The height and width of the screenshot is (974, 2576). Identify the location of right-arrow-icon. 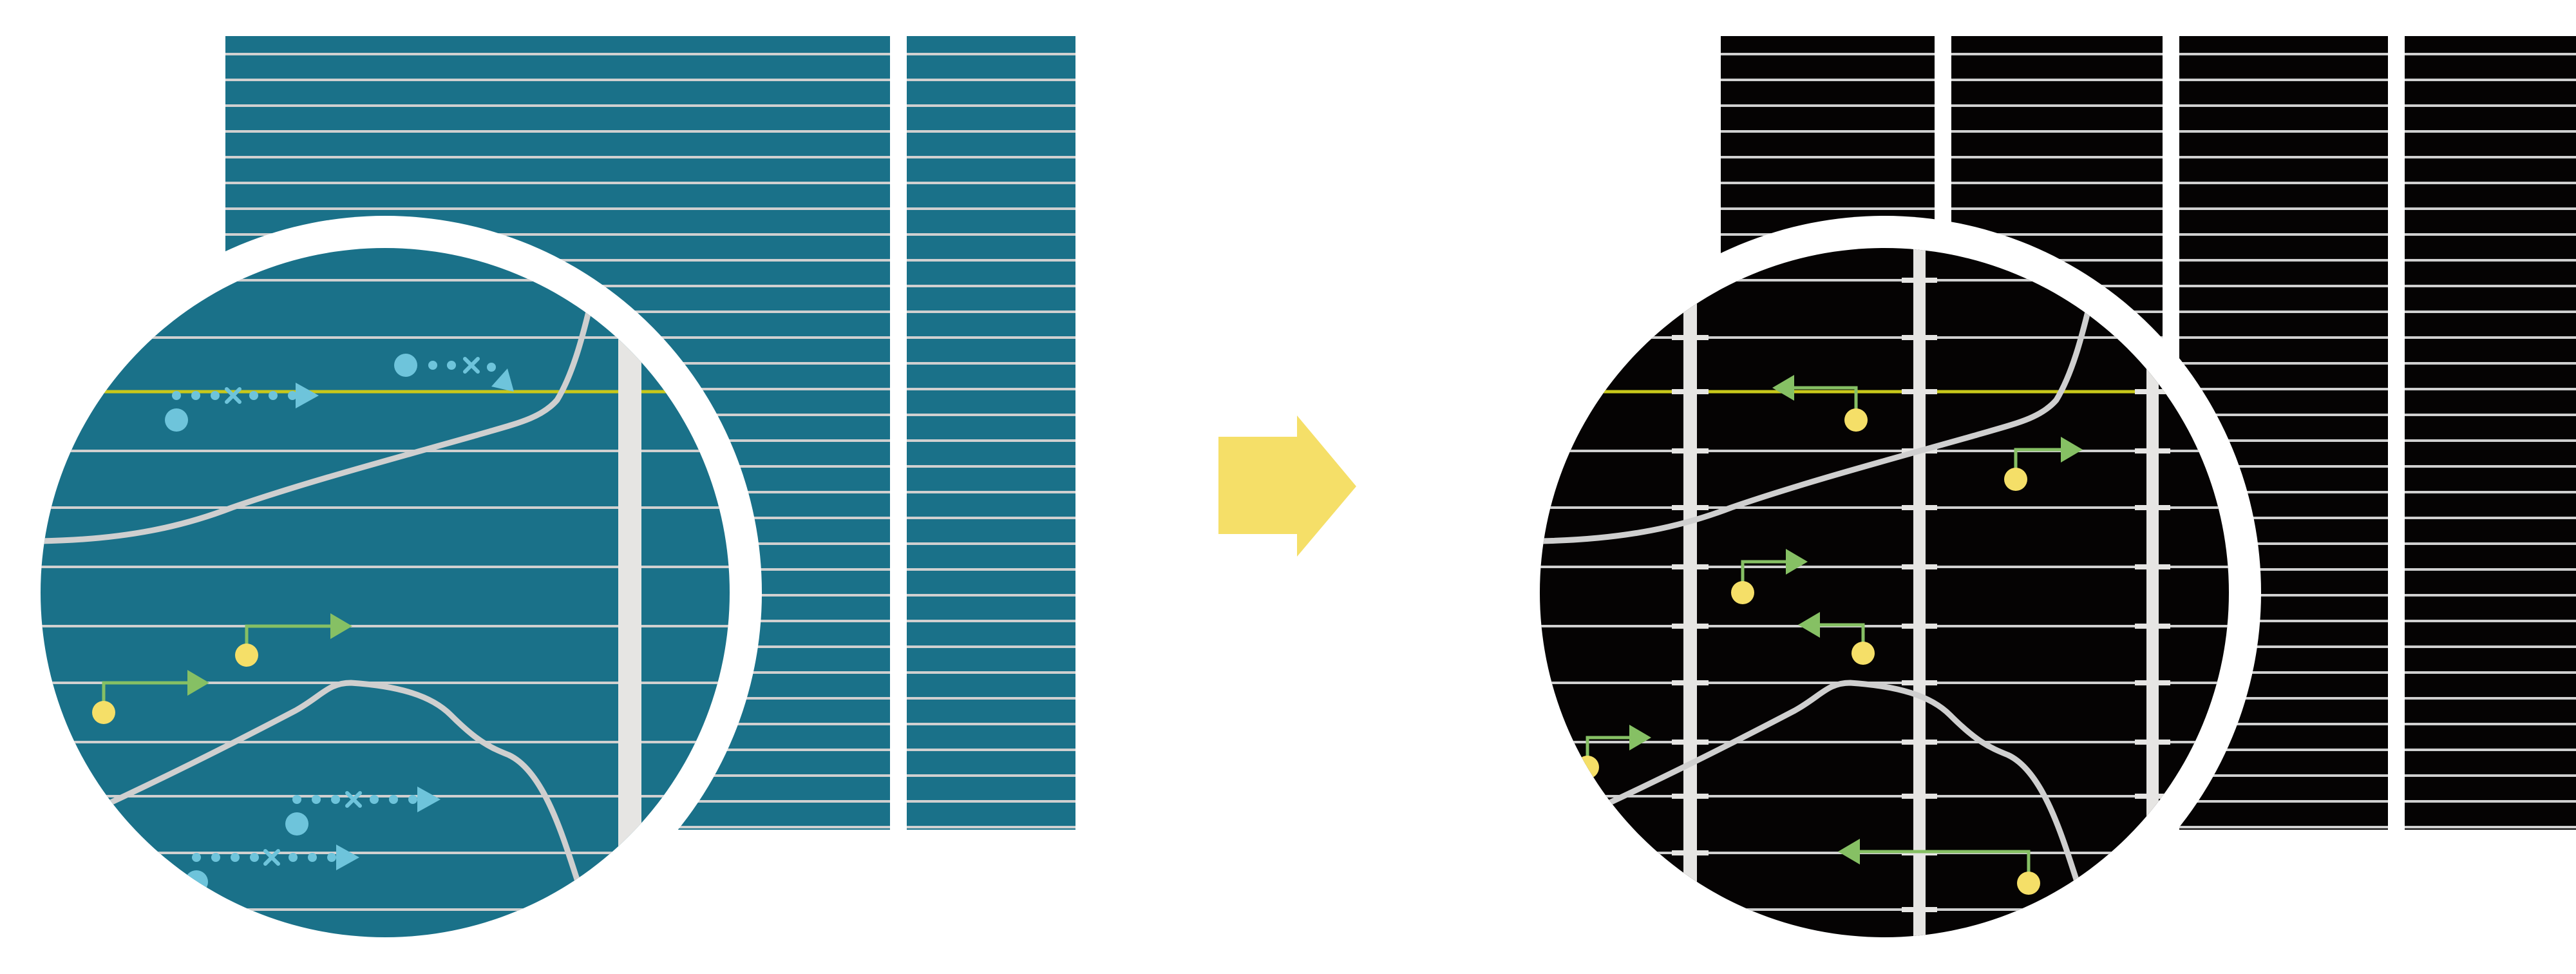
(1287, 486).